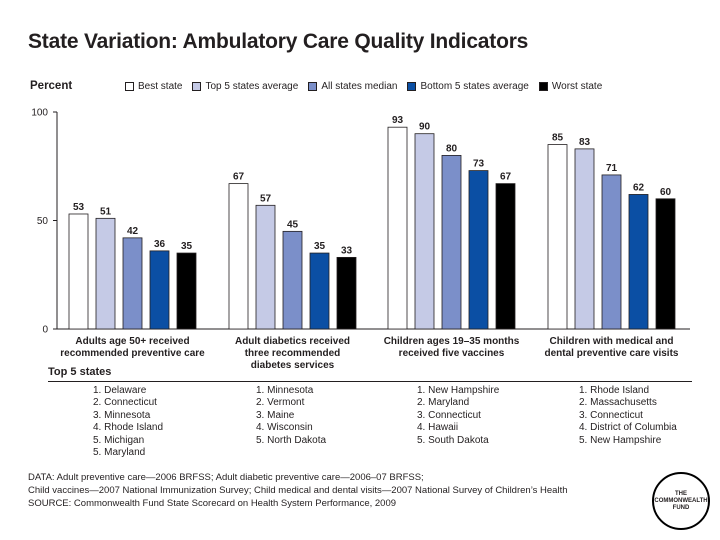  I want to click on legend-item-median: All states median, so click(352, 86).